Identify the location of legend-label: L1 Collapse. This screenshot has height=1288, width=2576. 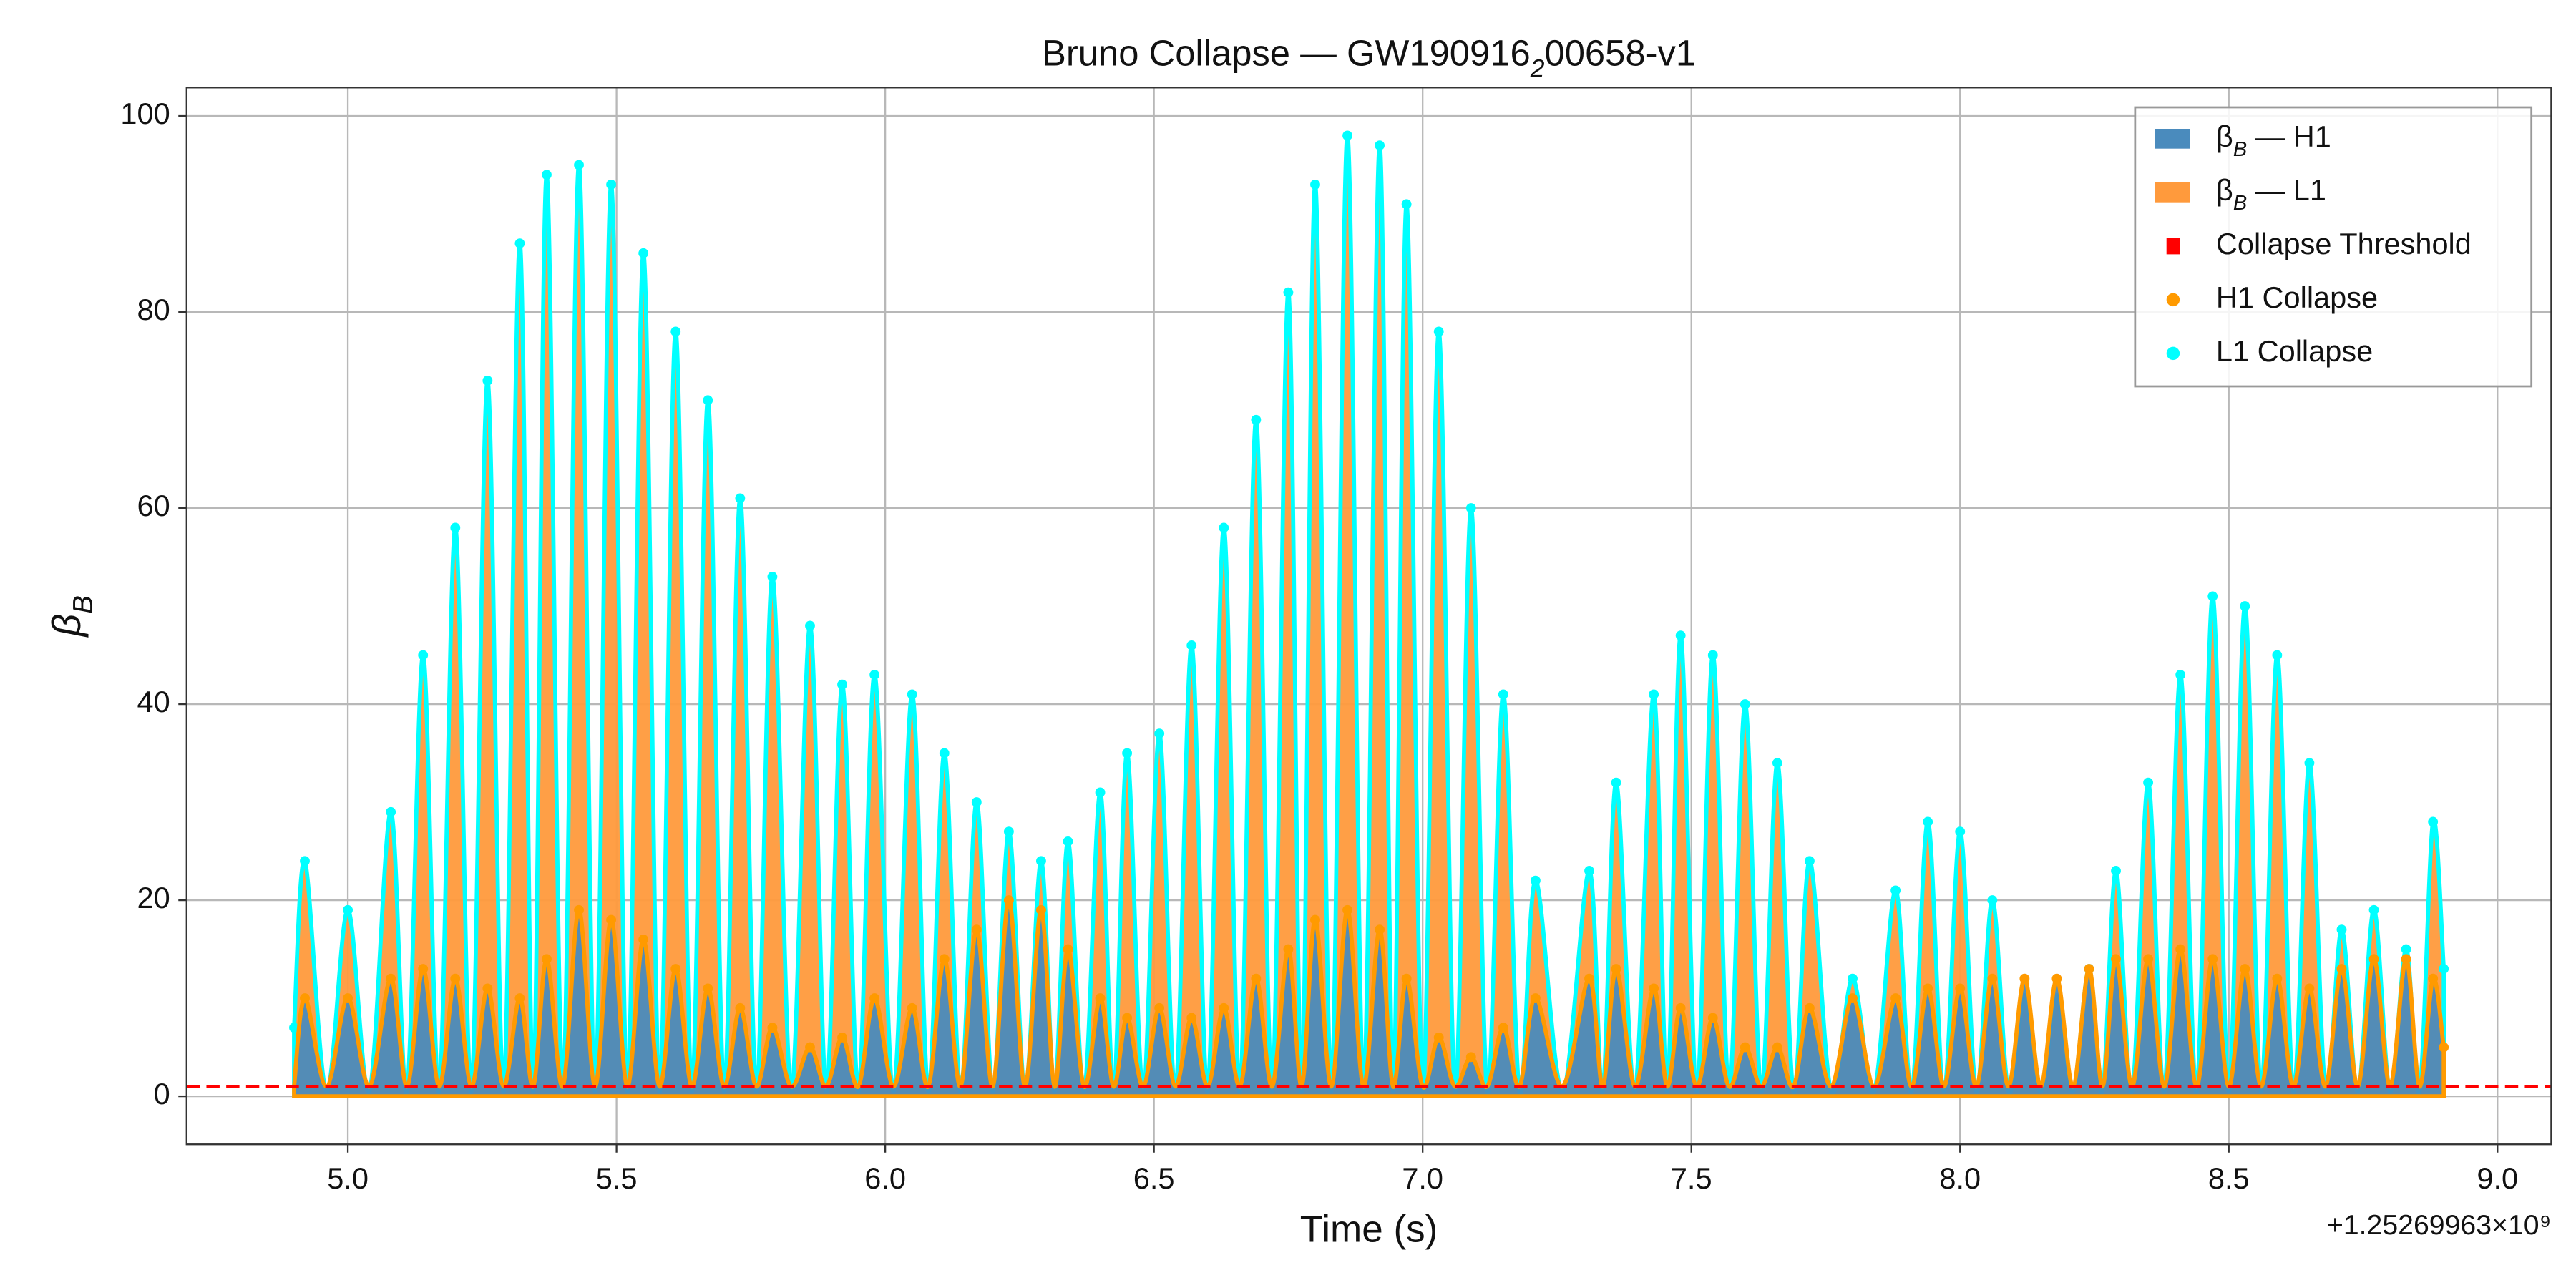
(2294, 351).